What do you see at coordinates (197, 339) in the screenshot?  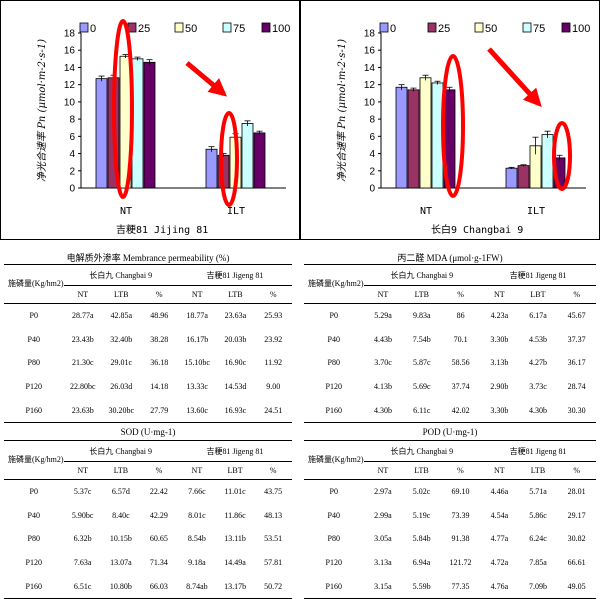 I see `table-cell: 16.17b` at bounding box center [197, 339].